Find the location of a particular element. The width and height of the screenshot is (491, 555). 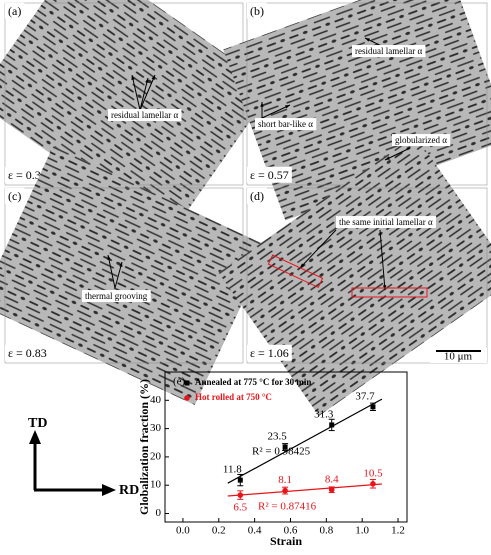

value-label: 10.5 is located at coordinates (373, 473).